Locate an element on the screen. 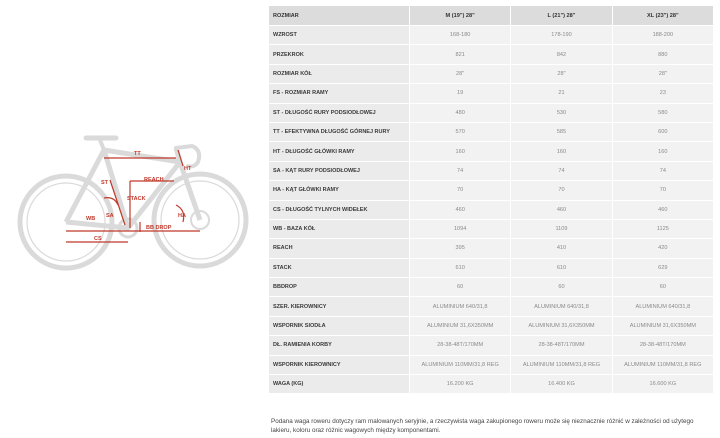 This screenshot has width=720, height=438. table-cell: 1125 is located at coordinates (662, 229).